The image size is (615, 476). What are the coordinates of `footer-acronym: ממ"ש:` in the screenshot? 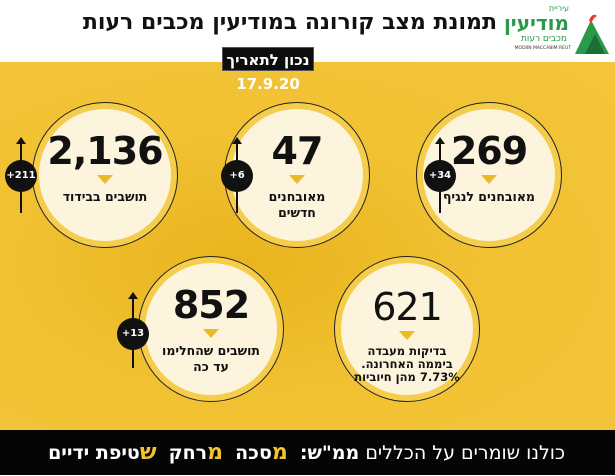 It's located at (329, 453).